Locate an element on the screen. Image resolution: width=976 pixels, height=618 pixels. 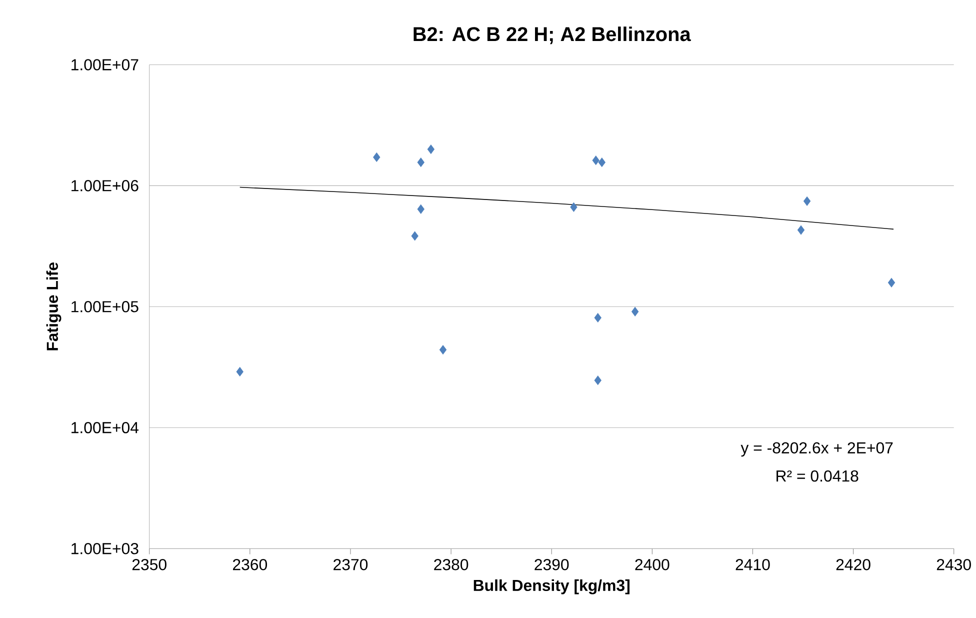
x-tick-label: 2420 is located at coordinates (853, 564).